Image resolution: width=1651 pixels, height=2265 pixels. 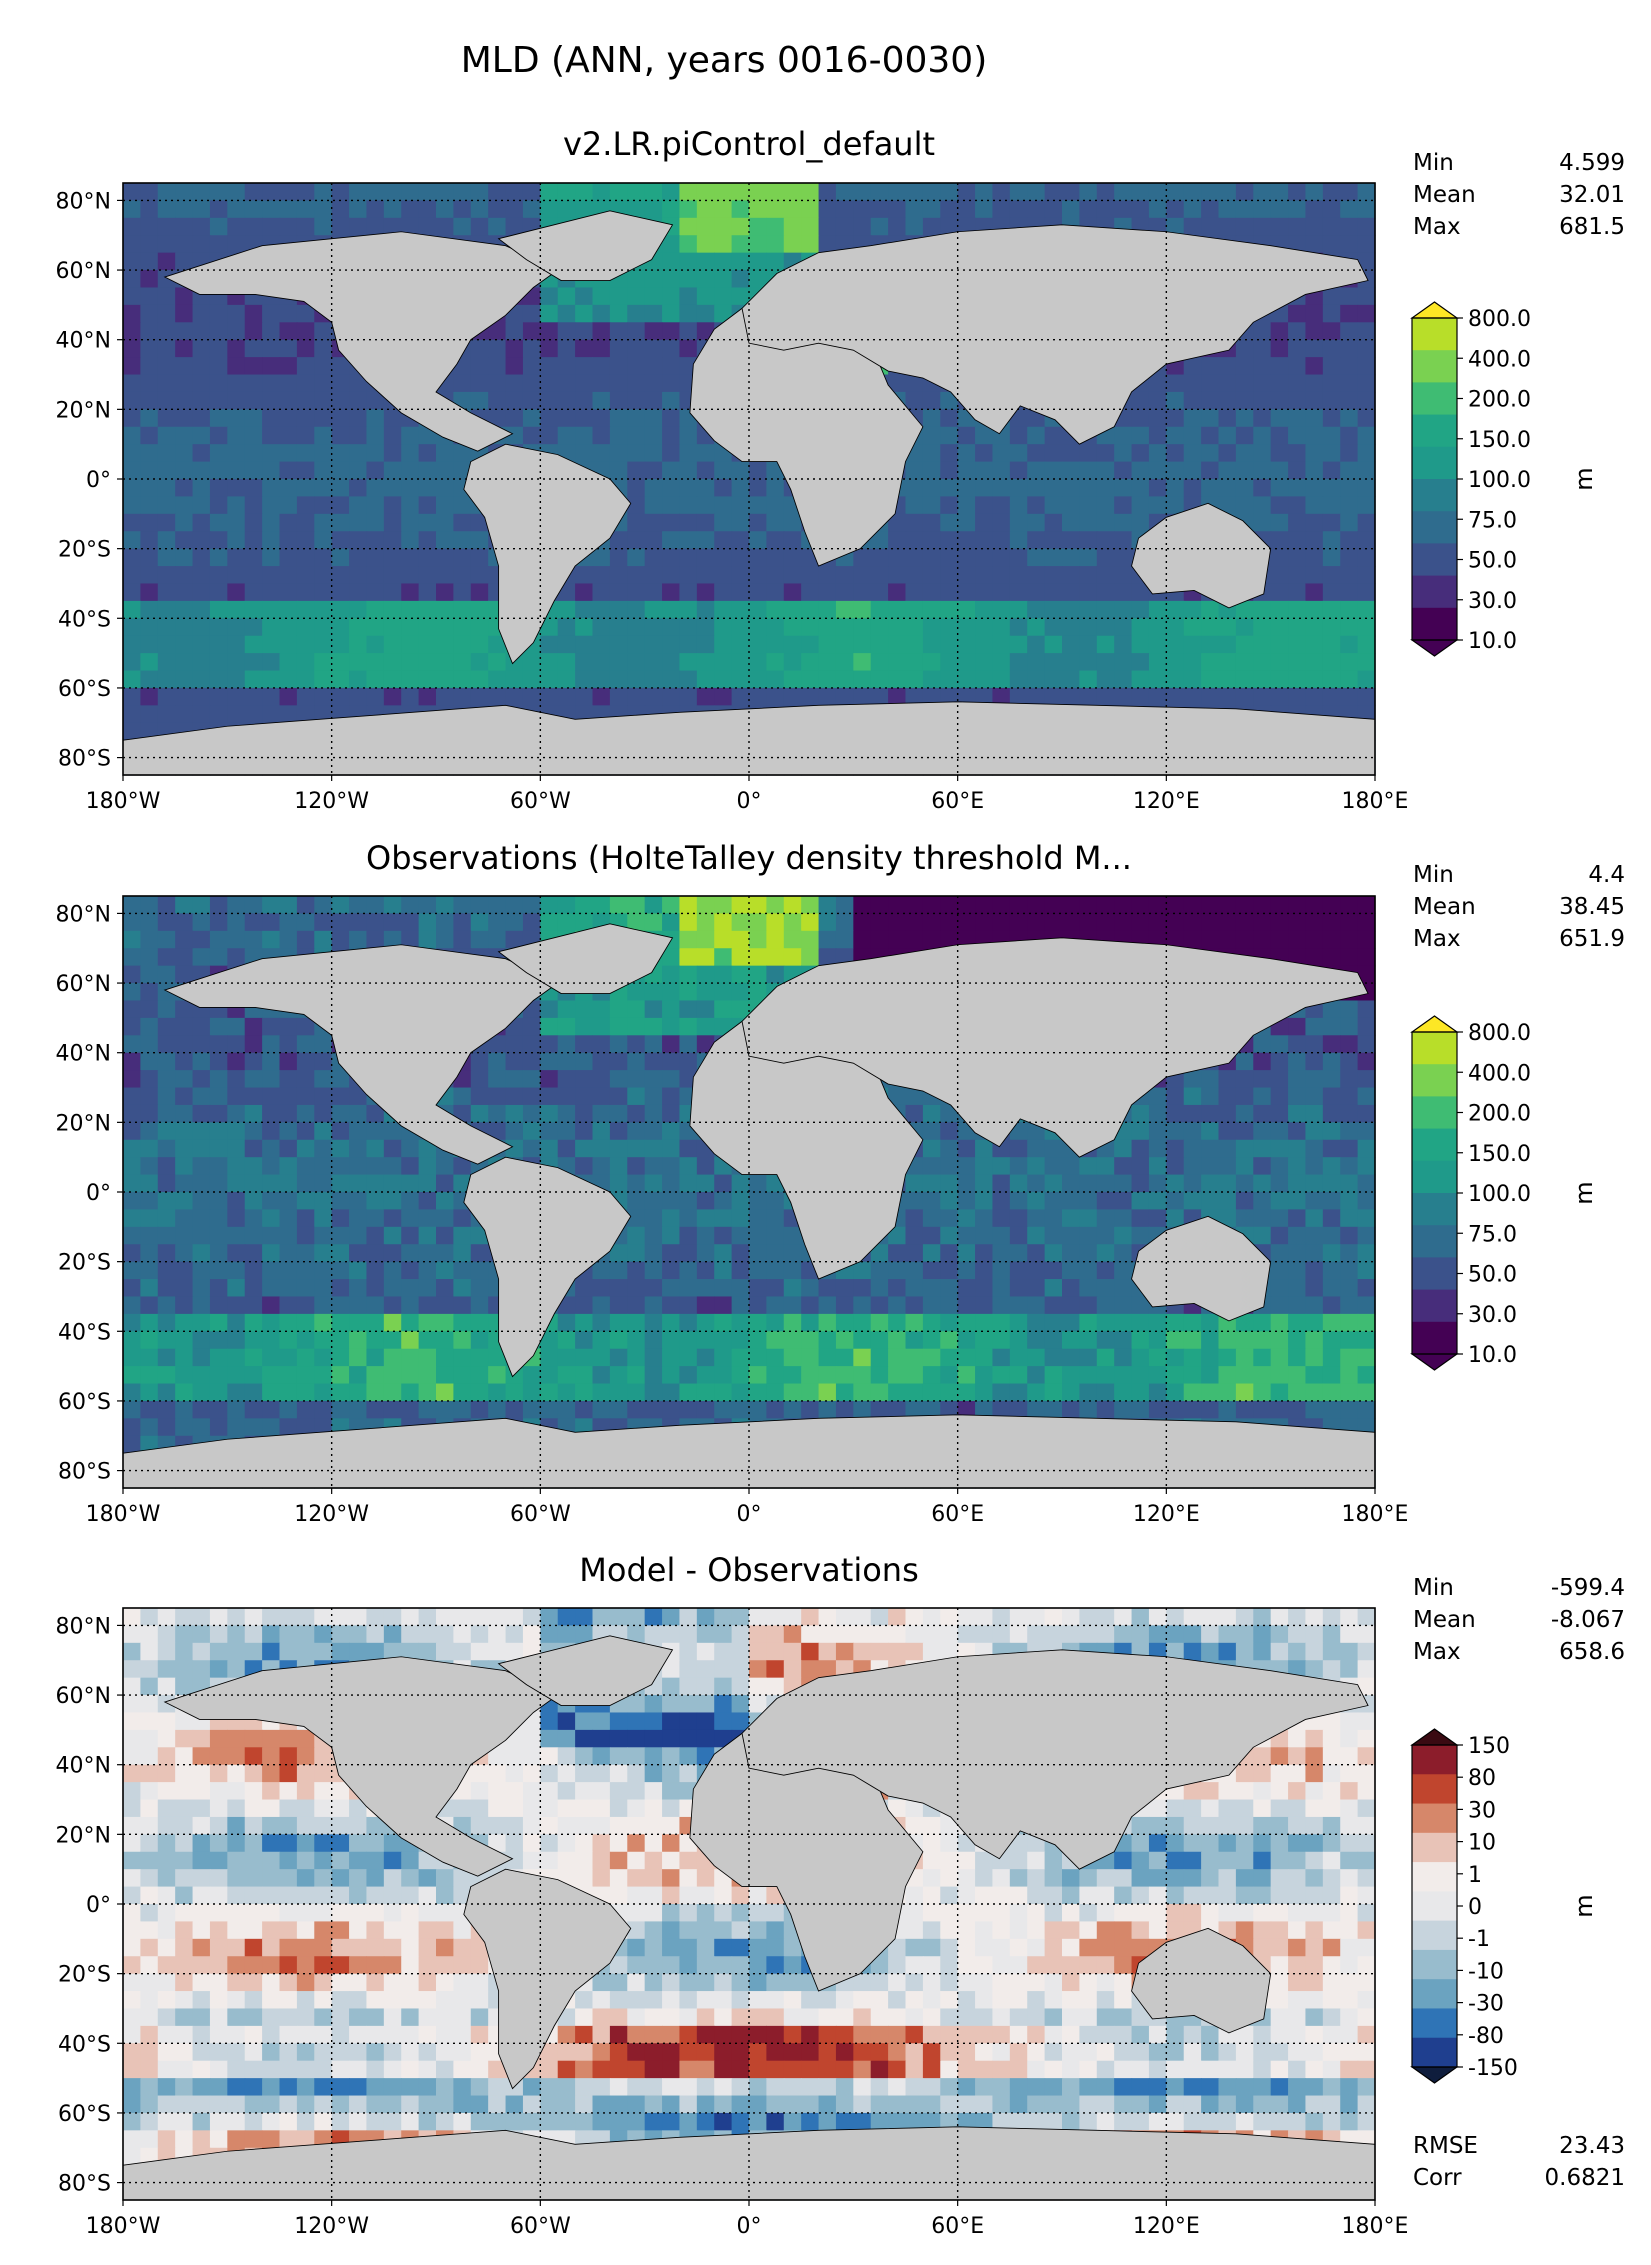 What do you see at coordinates (1592, 195) in the screenshot?
I see `stat-value: 32.01` at bounding box center [1592, 195].